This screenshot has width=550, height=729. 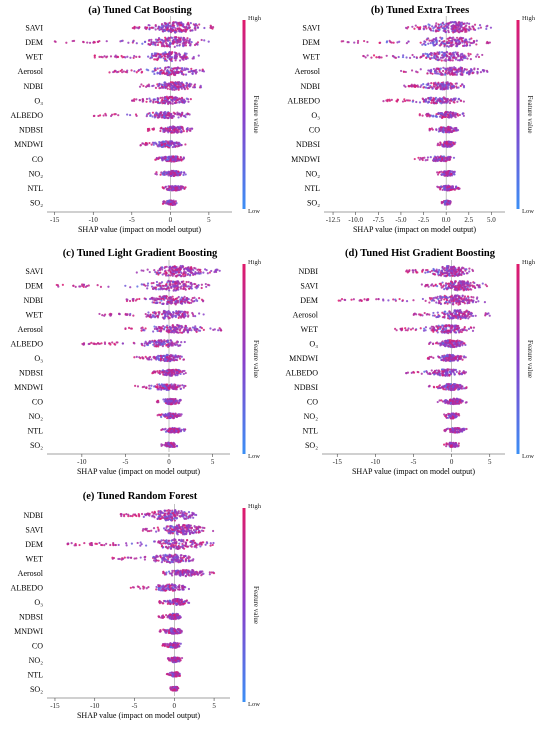 I want to click on feature-label: DEM, so click(x=311, y=42).